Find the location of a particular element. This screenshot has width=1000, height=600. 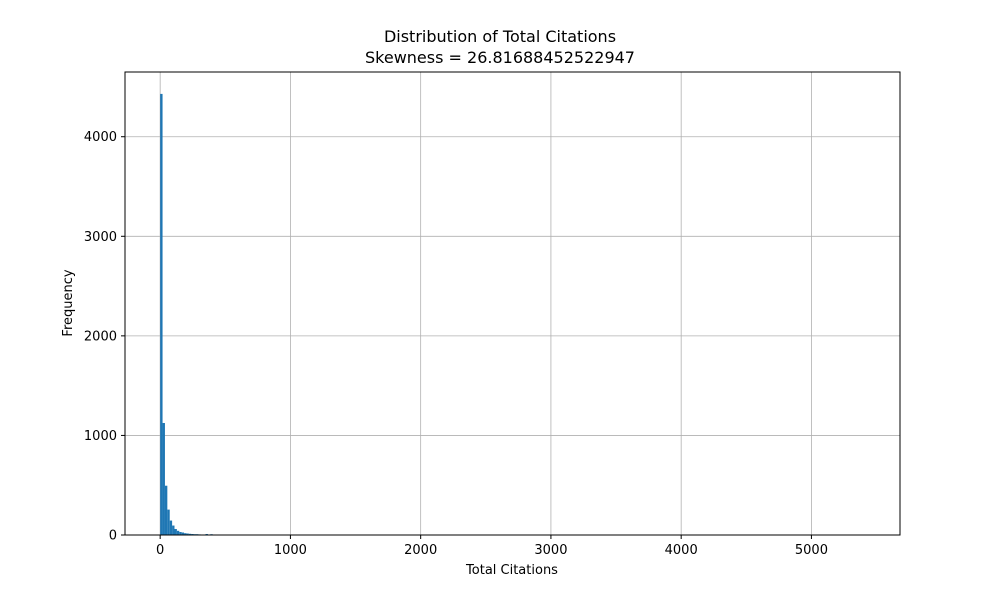

chart-subtitle: Skewness = 26.81688452522947 is located at coordinates (500, 57).